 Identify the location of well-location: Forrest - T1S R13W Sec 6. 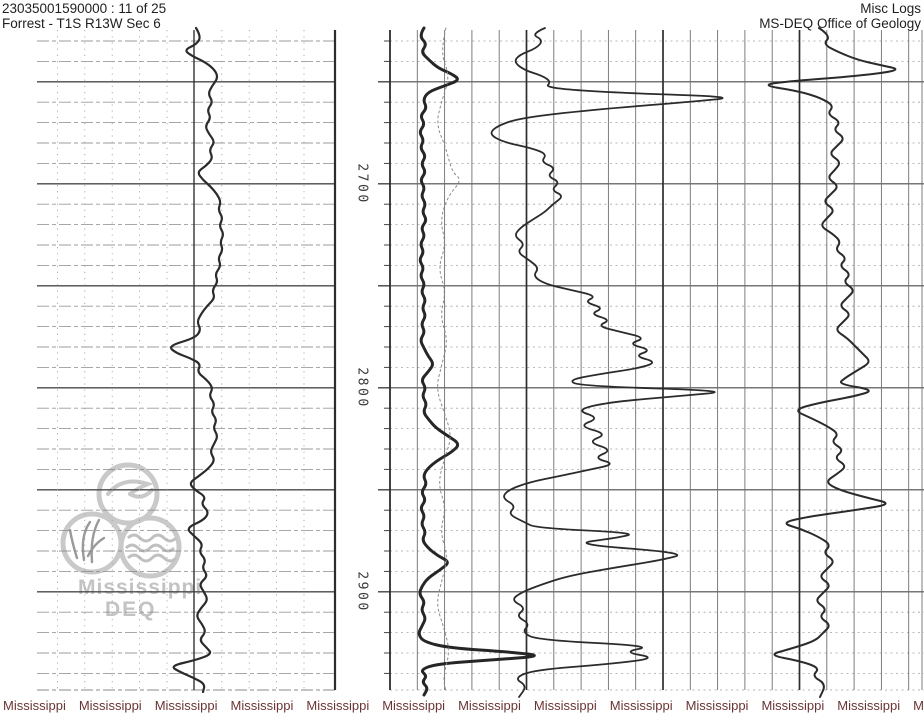
(81, 23).